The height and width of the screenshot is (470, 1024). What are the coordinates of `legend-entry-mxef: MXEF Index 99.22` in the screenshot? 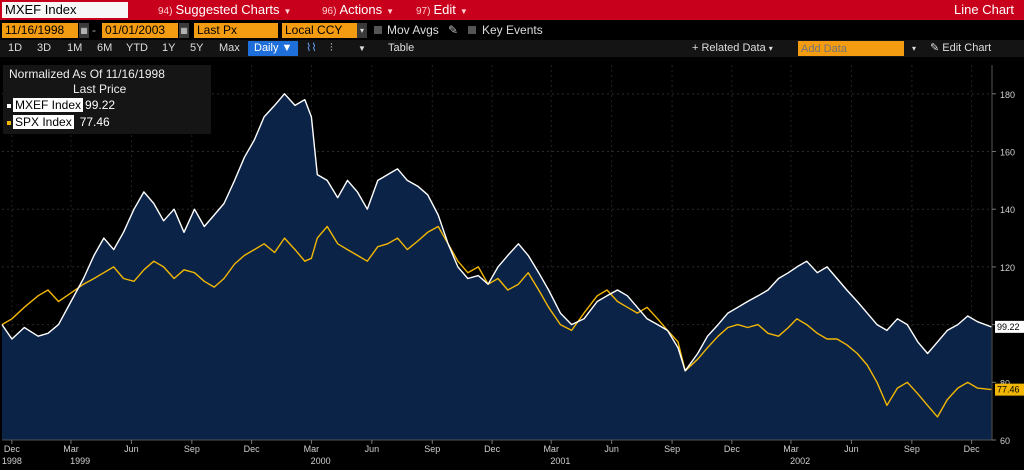 It's located at (61, 105).